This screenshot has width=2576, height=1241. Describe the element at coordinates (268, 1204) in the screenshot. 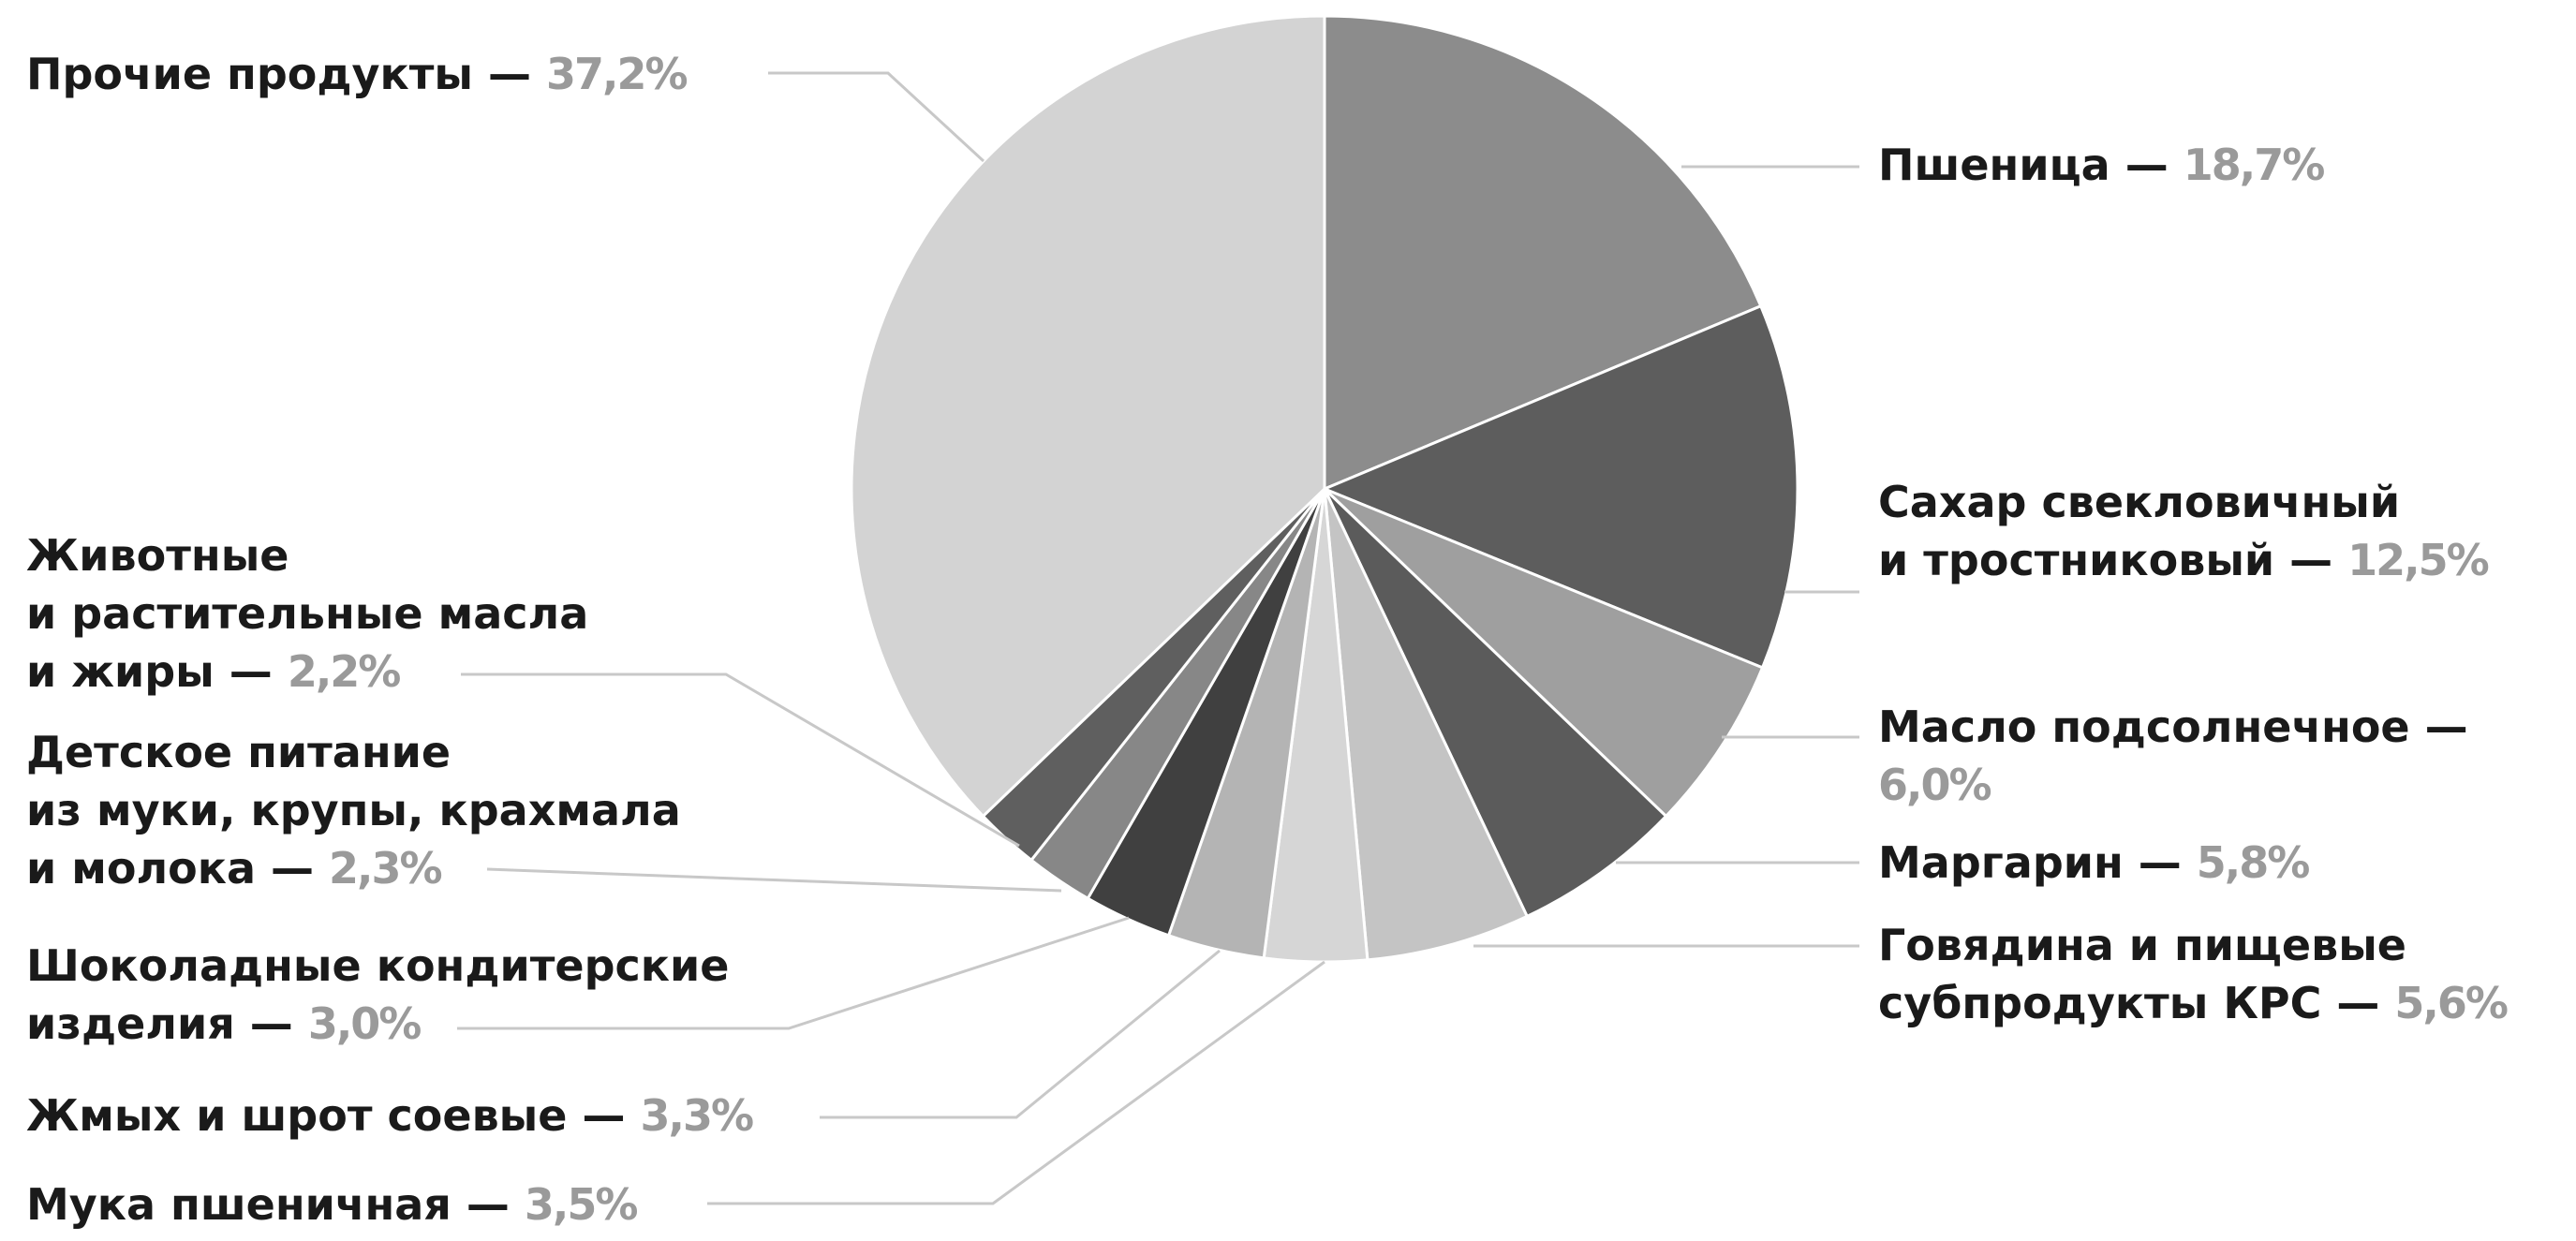

I see `label-flour-text: Мука пшеничная —` at that location.